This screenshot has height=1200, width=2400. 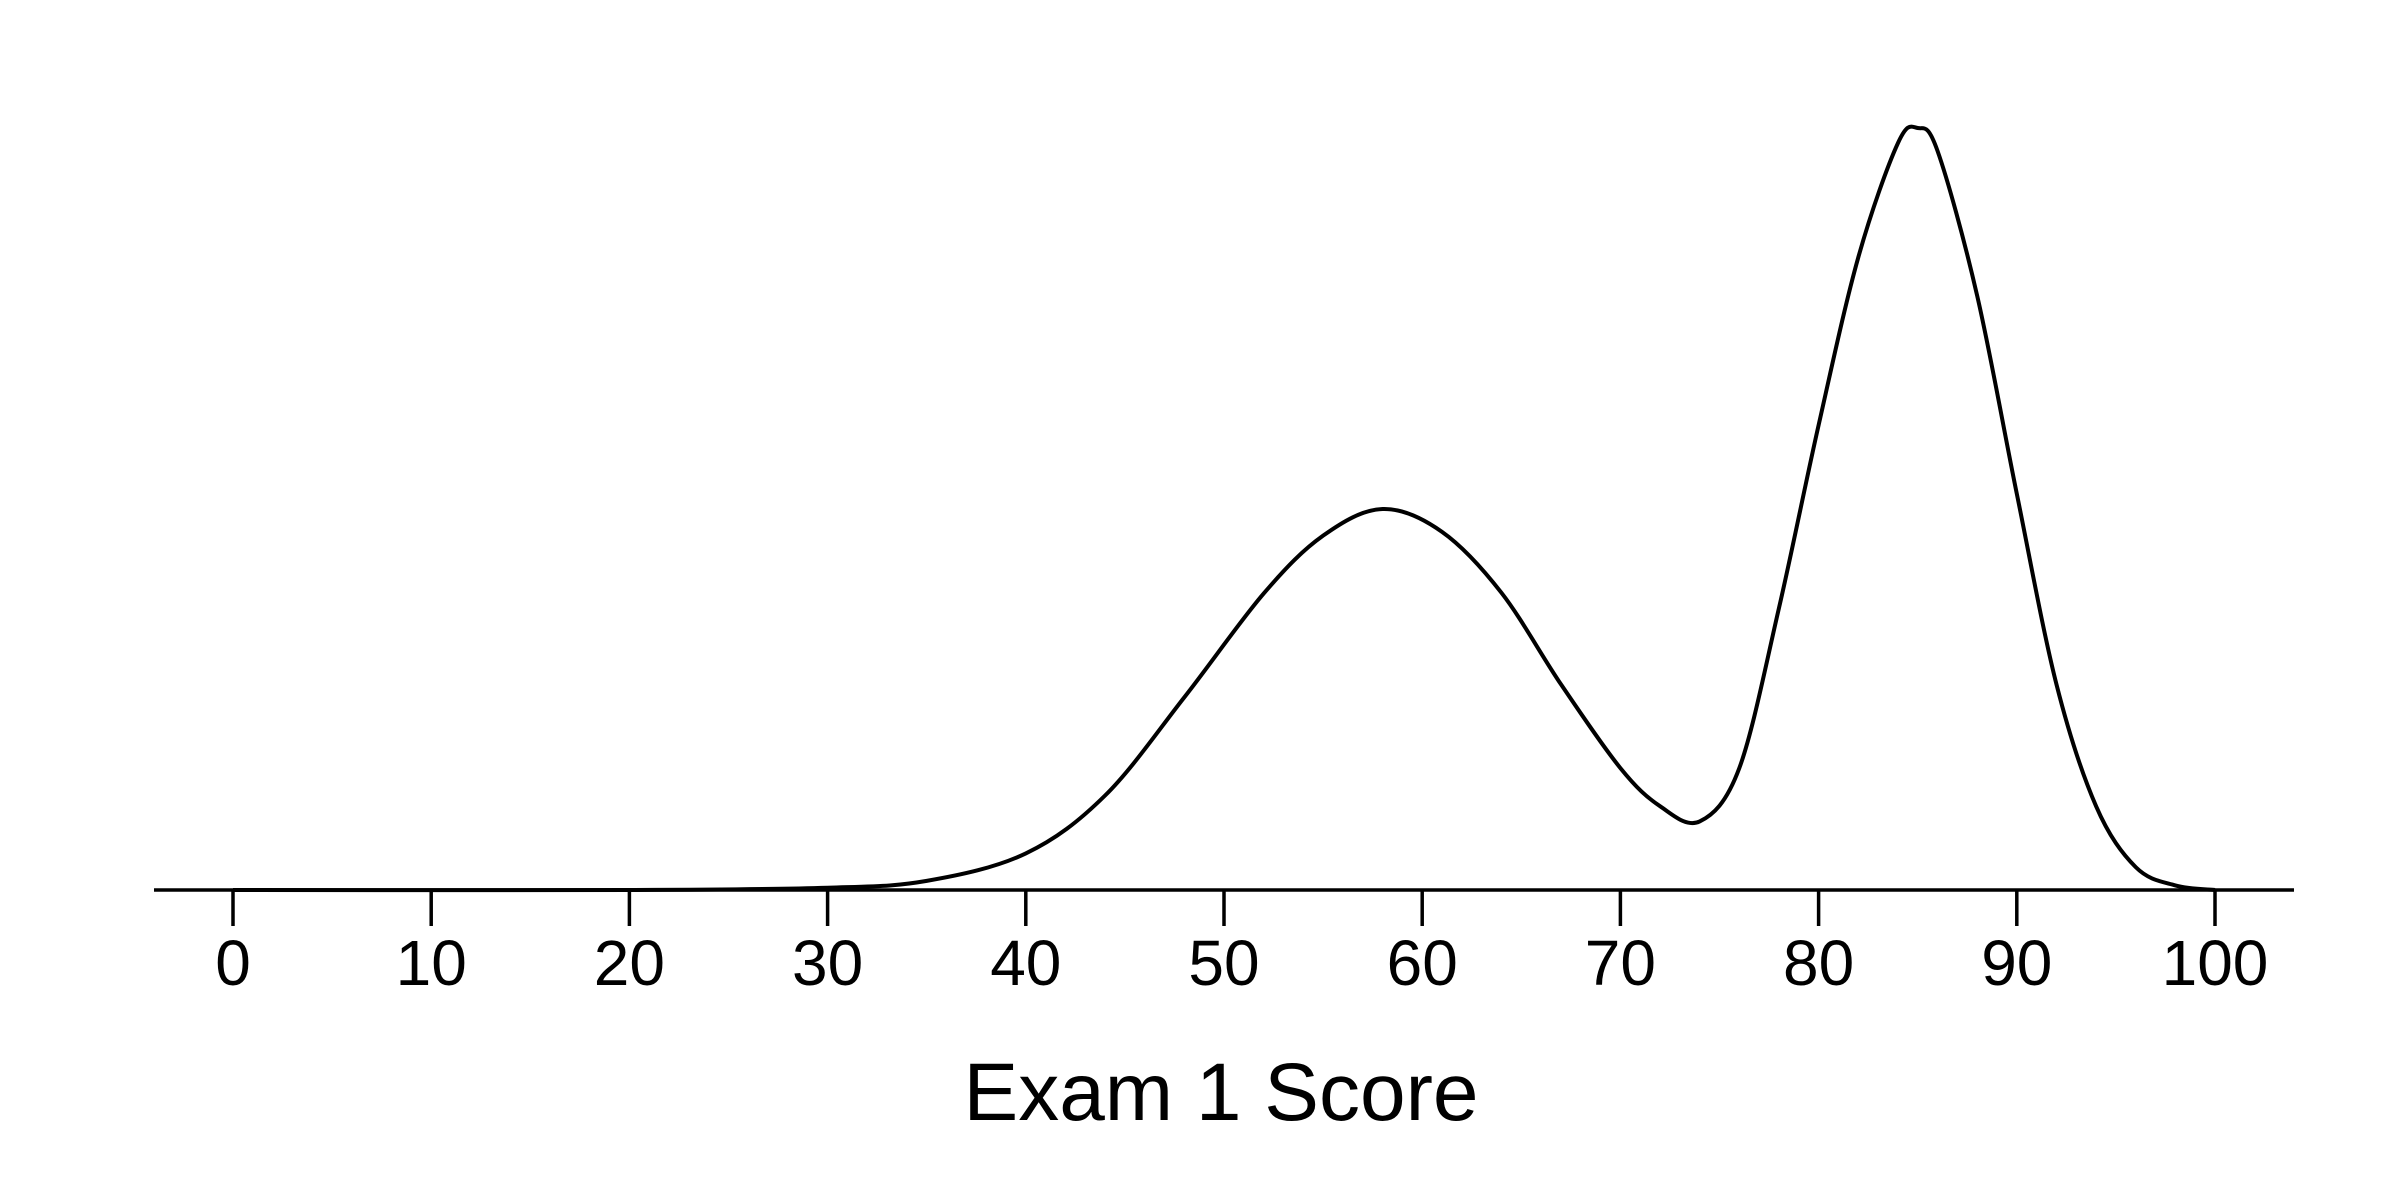 I want to click on x-tick-label-0: 0, so click(x=233, y=963).